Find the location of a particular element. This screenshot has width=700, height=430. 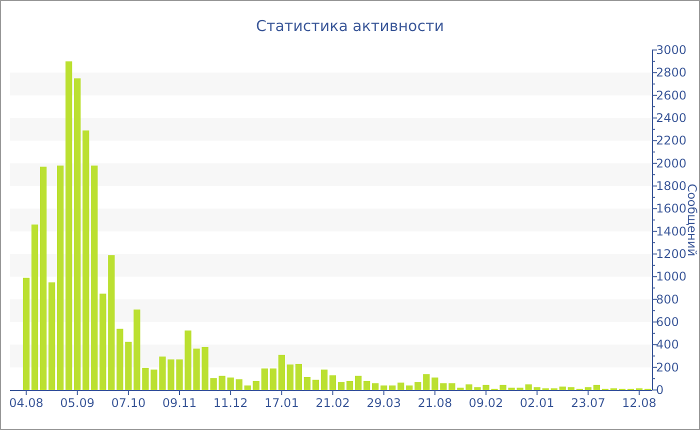

y-tick-label: 600 is located at coordinates (667, 322).